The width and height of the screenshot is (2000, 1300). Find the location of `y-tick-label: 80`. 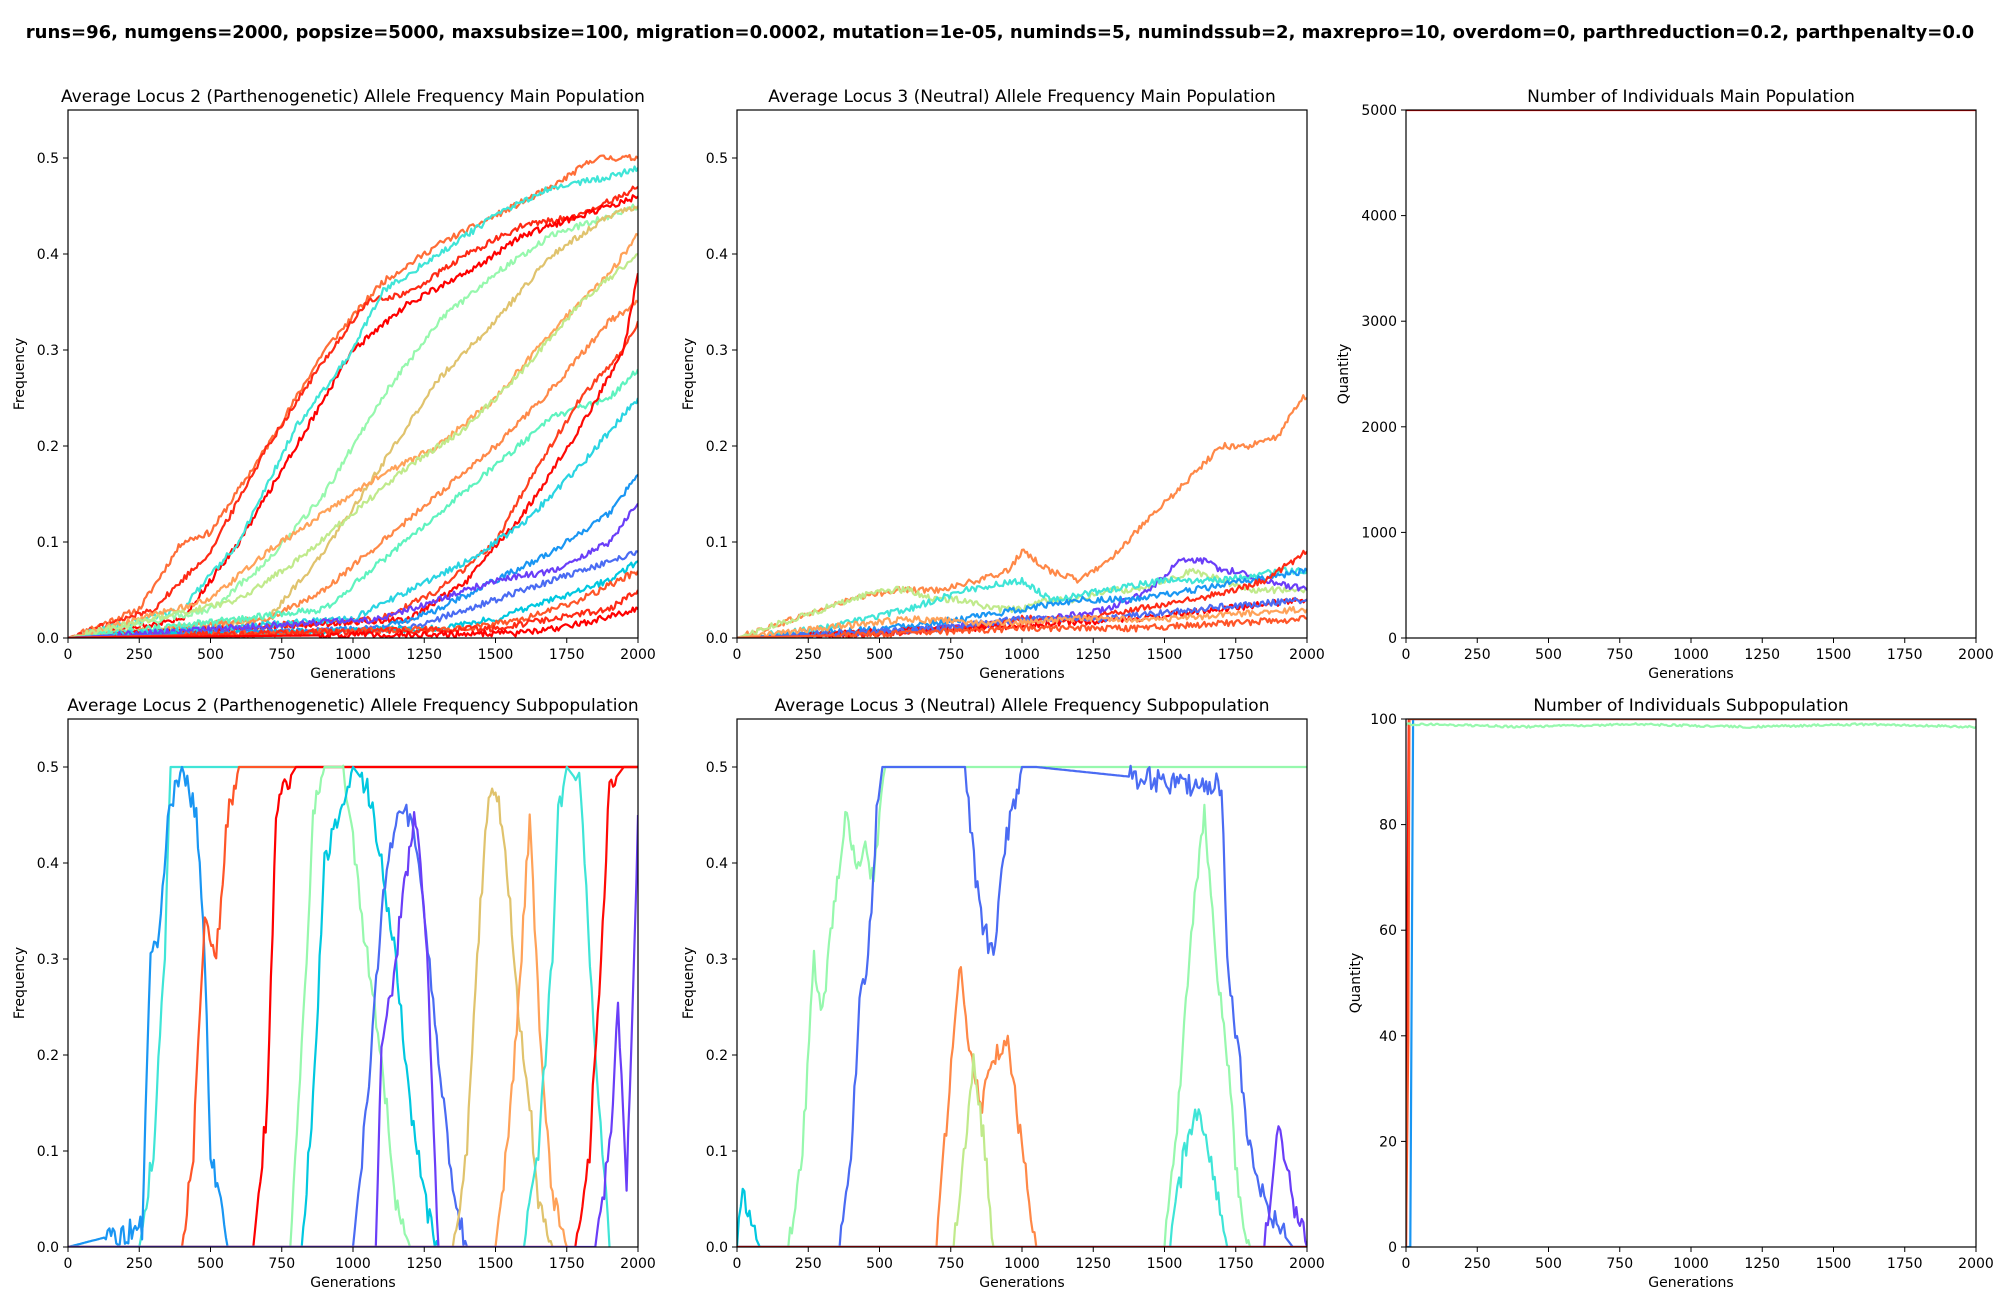

y-tick-label: 80 is located at coordinates (1388, 826).